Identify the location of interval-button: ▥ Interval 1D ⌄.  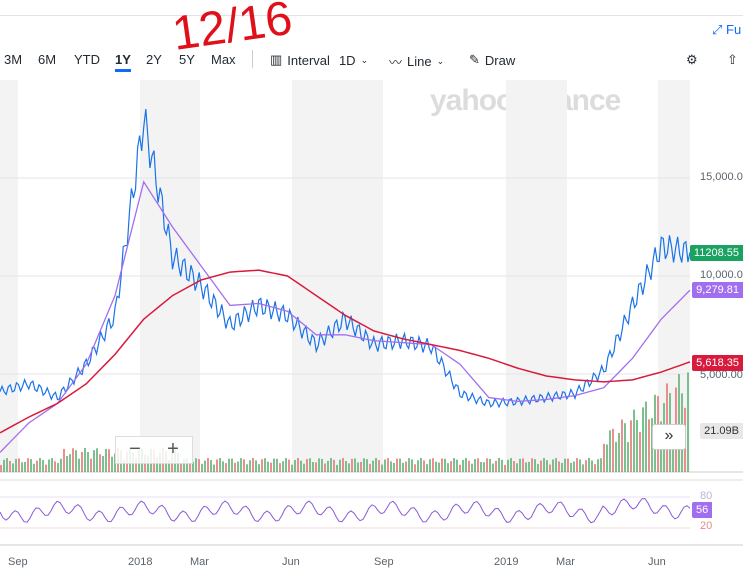
(319, 60).